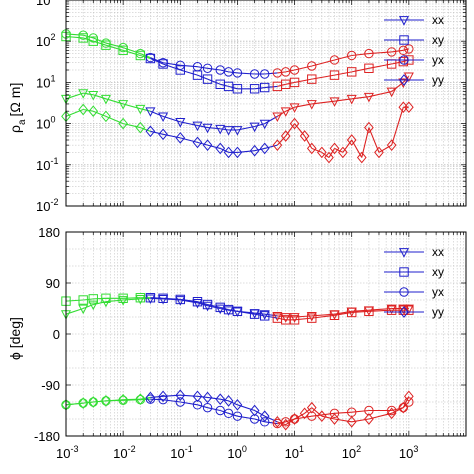 This screenshot has height=474, width=474. What do you see at coordinates (438, 80) in the screenshot?
I see `legend-label-yy: yy` at bounding box center [438, 80].